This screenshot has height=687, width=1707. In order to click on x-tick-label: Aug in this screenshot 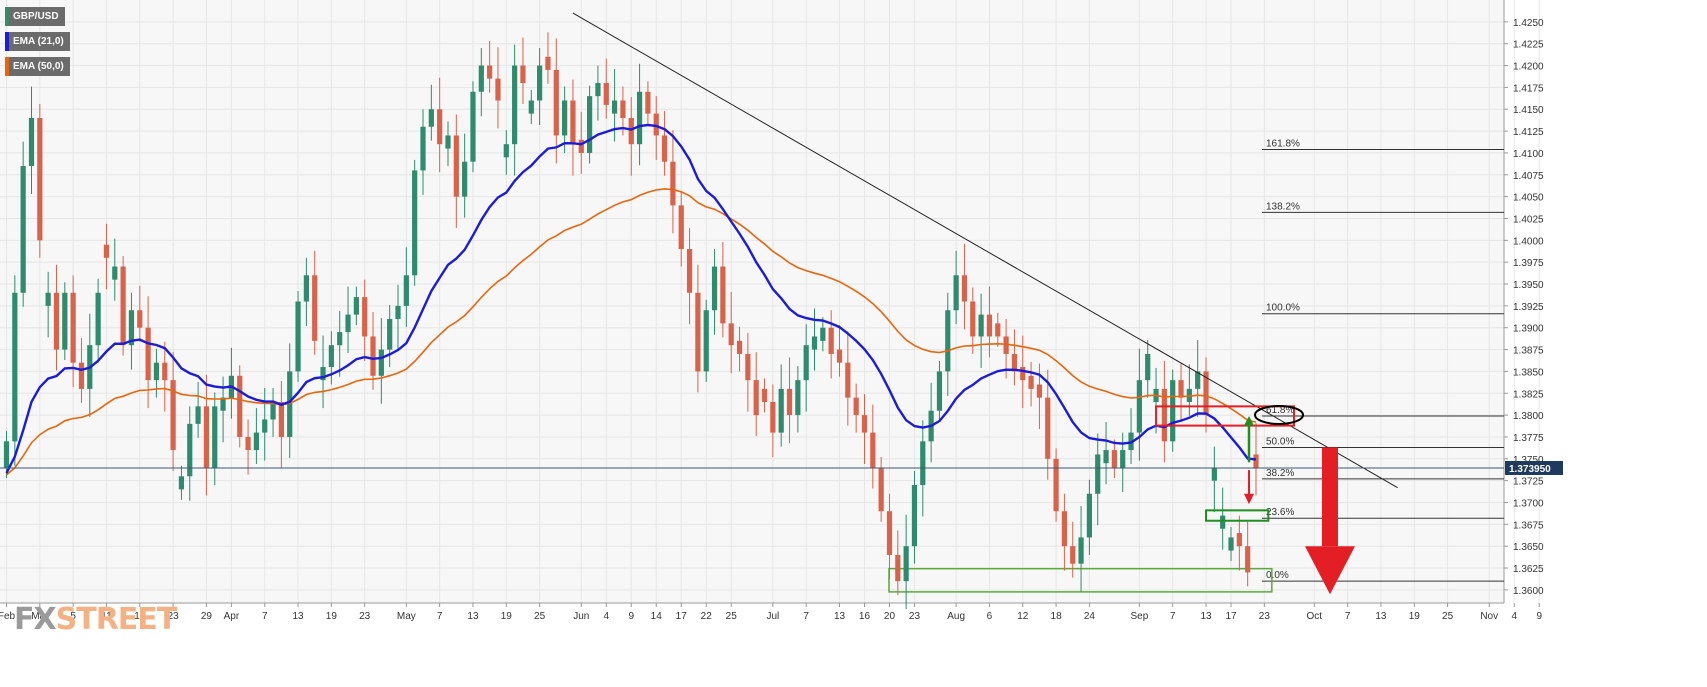, I will do `click(956, 616)`.